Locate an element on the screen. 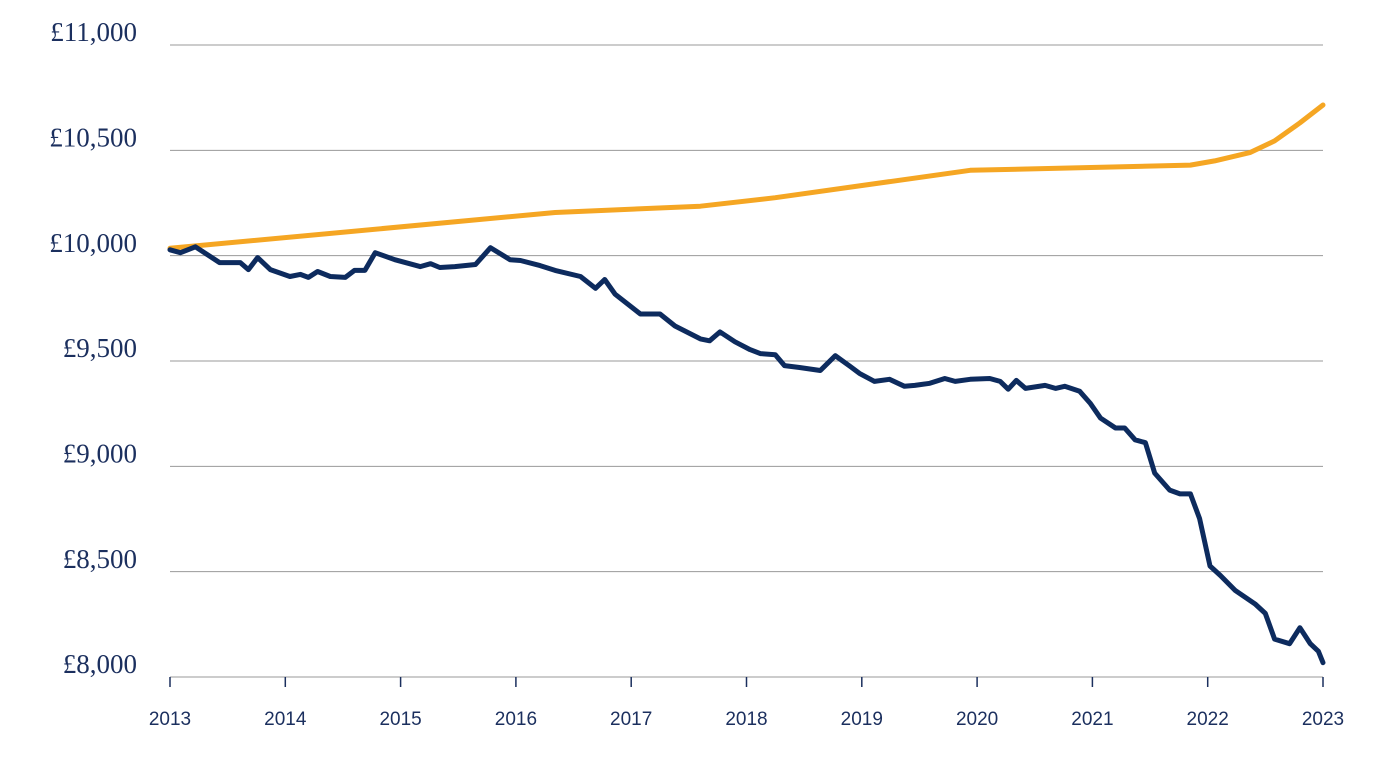 This screenshot has width=1380, height=767. x-tick-label: 2018 is located at coordinates (746, 719).